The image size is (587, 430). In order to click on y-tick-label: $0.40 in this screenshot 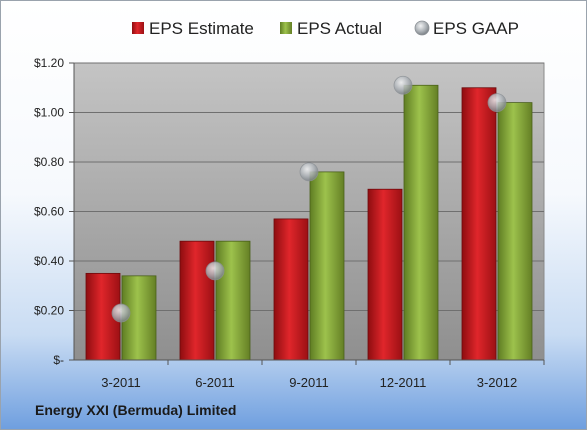, I will do `click(49, 261)`.